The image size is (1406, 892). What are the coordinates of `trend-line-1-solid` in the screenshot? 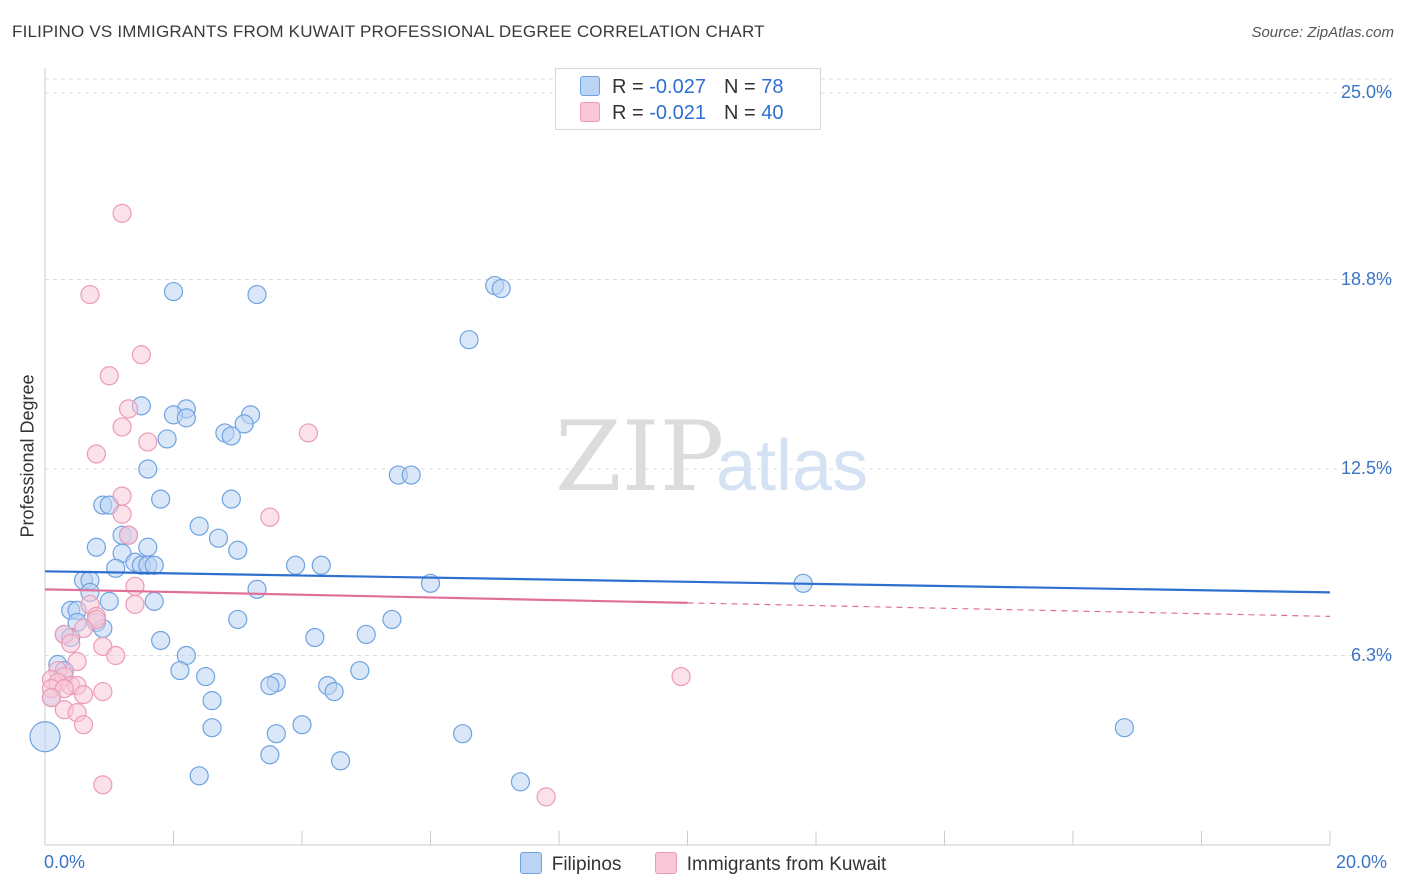 It's located at (366, 596).